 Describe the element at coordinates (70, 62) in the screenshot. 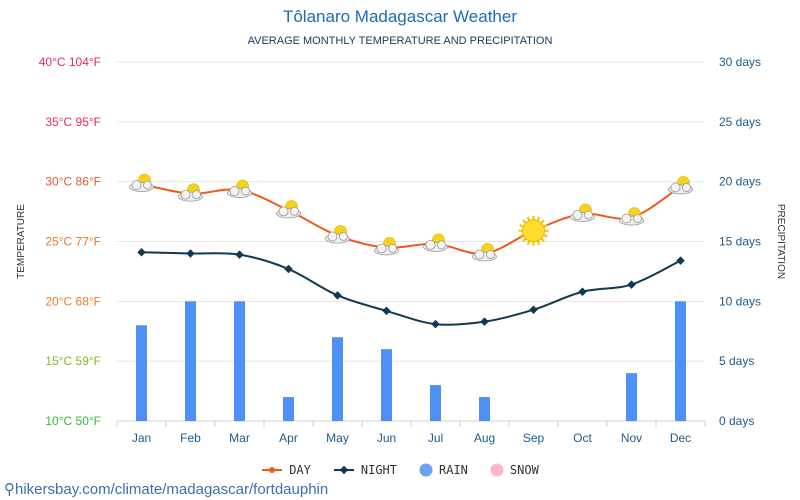

I see `y-left-tick-label: 40°C 104°F` at that location.